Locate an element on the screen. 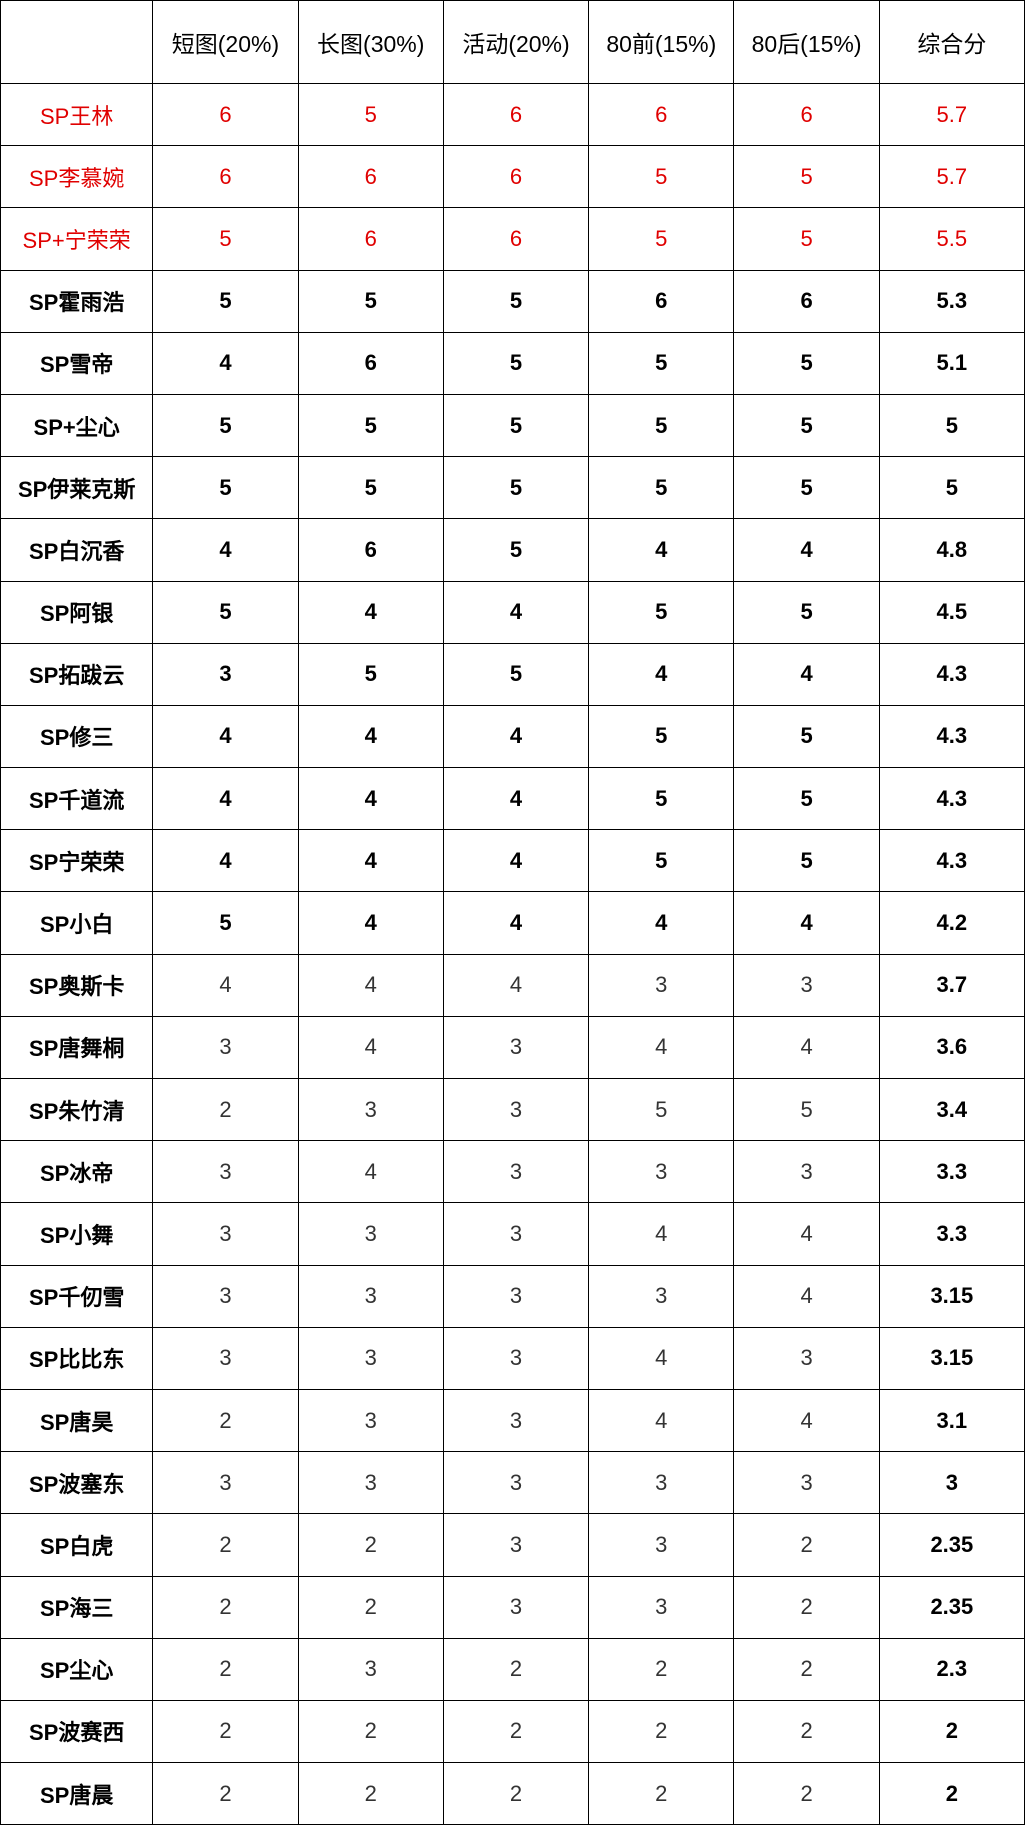  total-score: 3 is located at coordinates (952, 1483).